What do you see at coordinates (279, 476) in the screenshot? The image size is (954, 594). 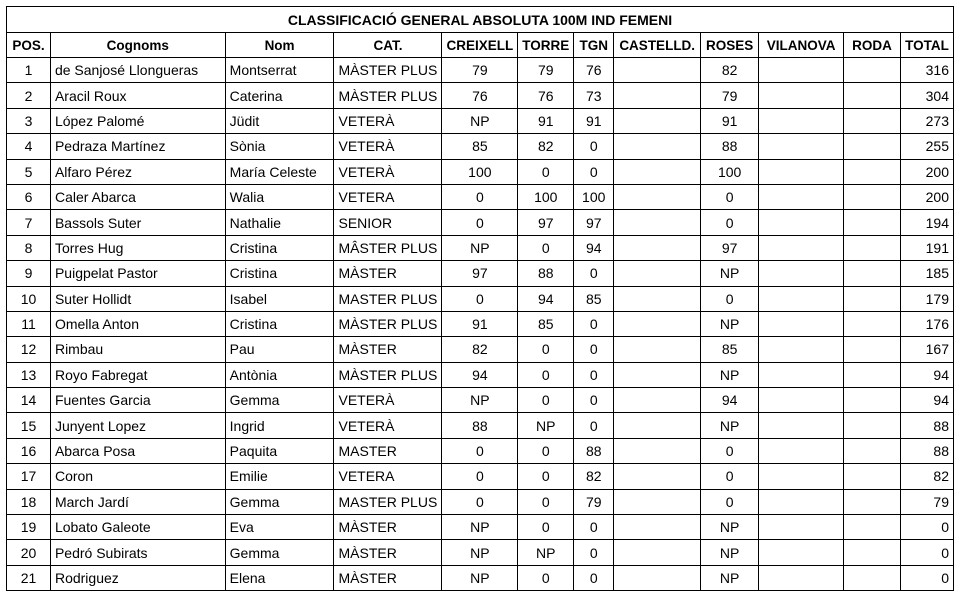 I see `cell-nom: Emilie` at bounding box center [279, 476].